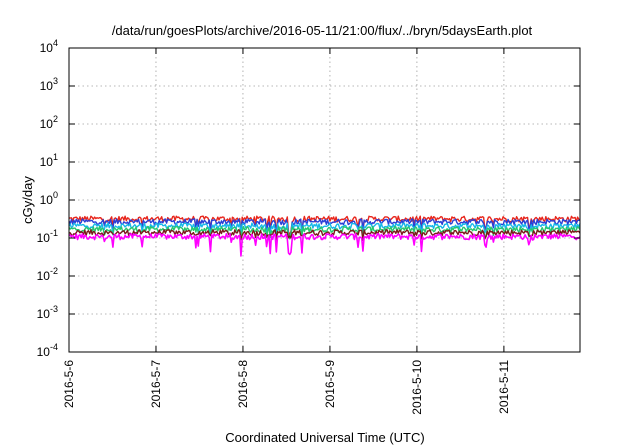 The image size is (640, 448). What do you see at coordinates (47, 236) in the screenshot?
I see `y-tick-label: 10⁻¹` at bounding box center [47, 236].